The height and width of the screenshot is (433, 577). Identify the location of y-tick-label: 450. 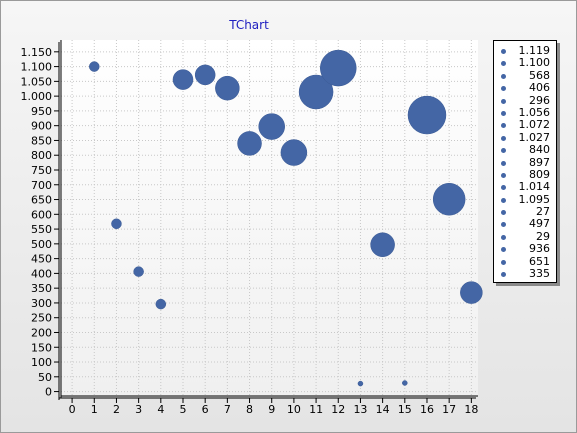
(41, 259).